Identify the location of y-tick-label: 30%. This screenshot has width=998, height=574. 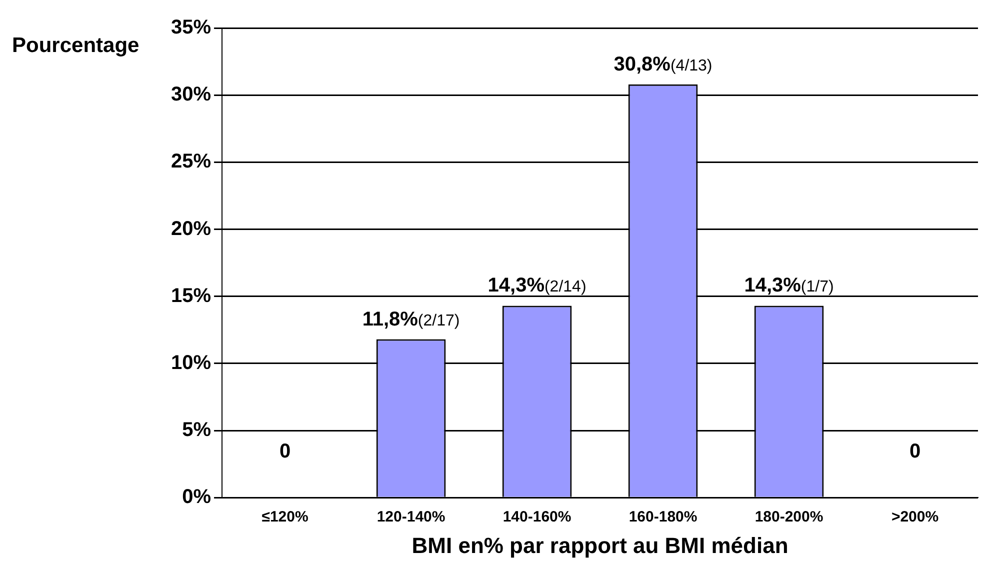
(191, 95).